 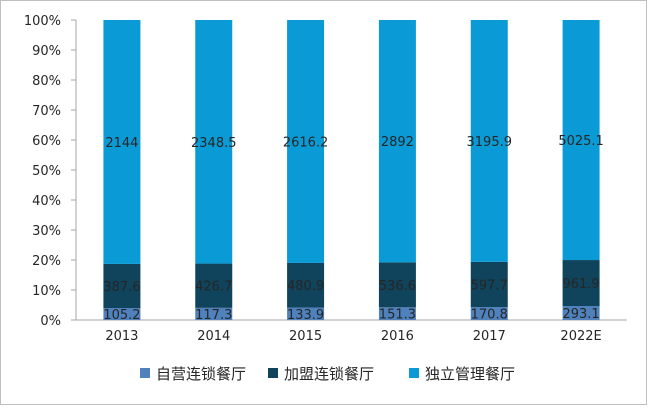 I want to click on data-label: 151.3, so click(x=397, y=315).